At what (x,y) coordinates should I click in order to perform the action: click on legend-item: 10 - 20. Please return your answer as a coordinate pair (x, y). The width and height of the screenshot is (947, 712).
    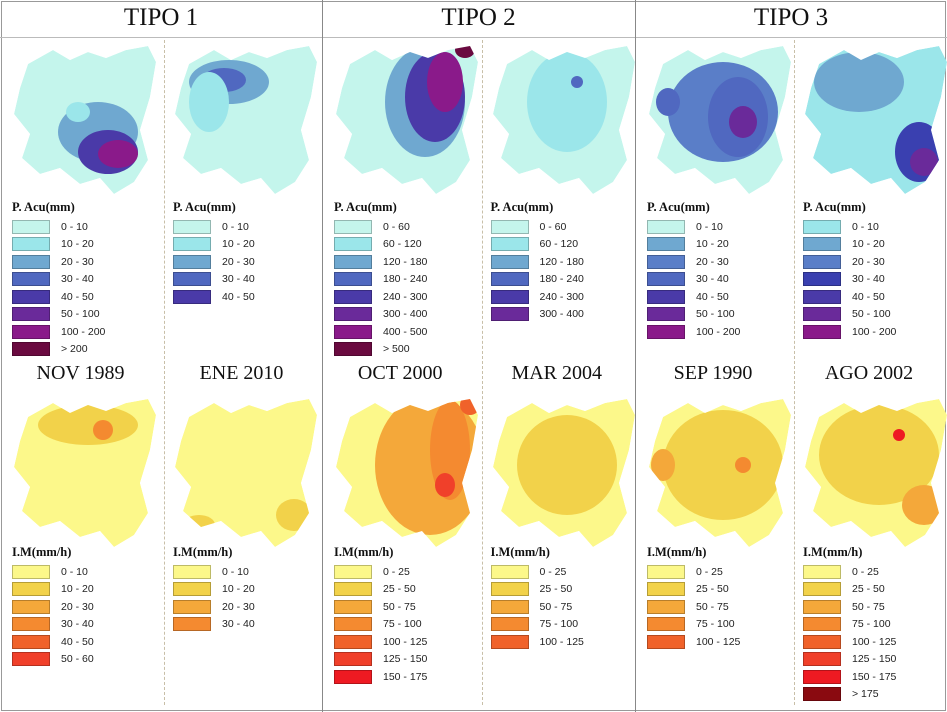
    Looking at the image, I should click on (693, 245).